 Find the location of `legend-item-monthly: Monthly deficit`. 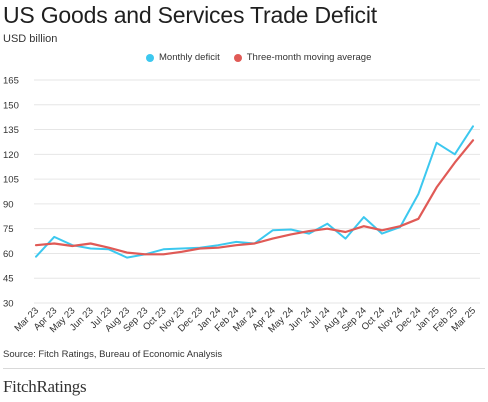

legend-item-monthly: Monthly deficit is located at coordinates (183, 57).